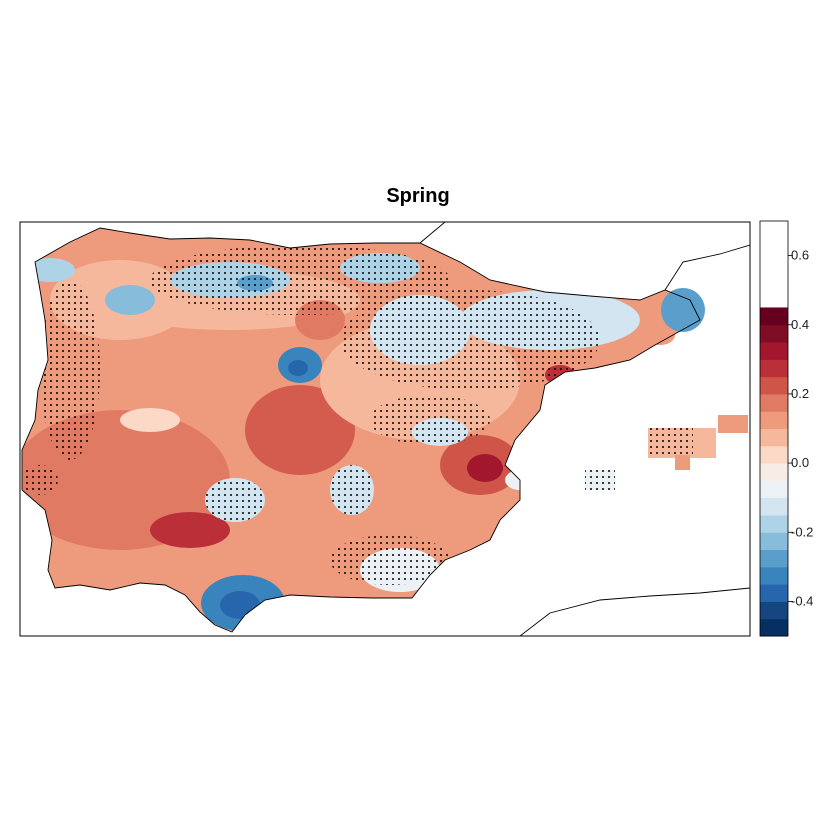 The height and width of the screenshot is (840, 840). What do you see at coordinates (417, 196) in the screenshot?
I see `map-title: Spring` at bounding box center [417, 196].